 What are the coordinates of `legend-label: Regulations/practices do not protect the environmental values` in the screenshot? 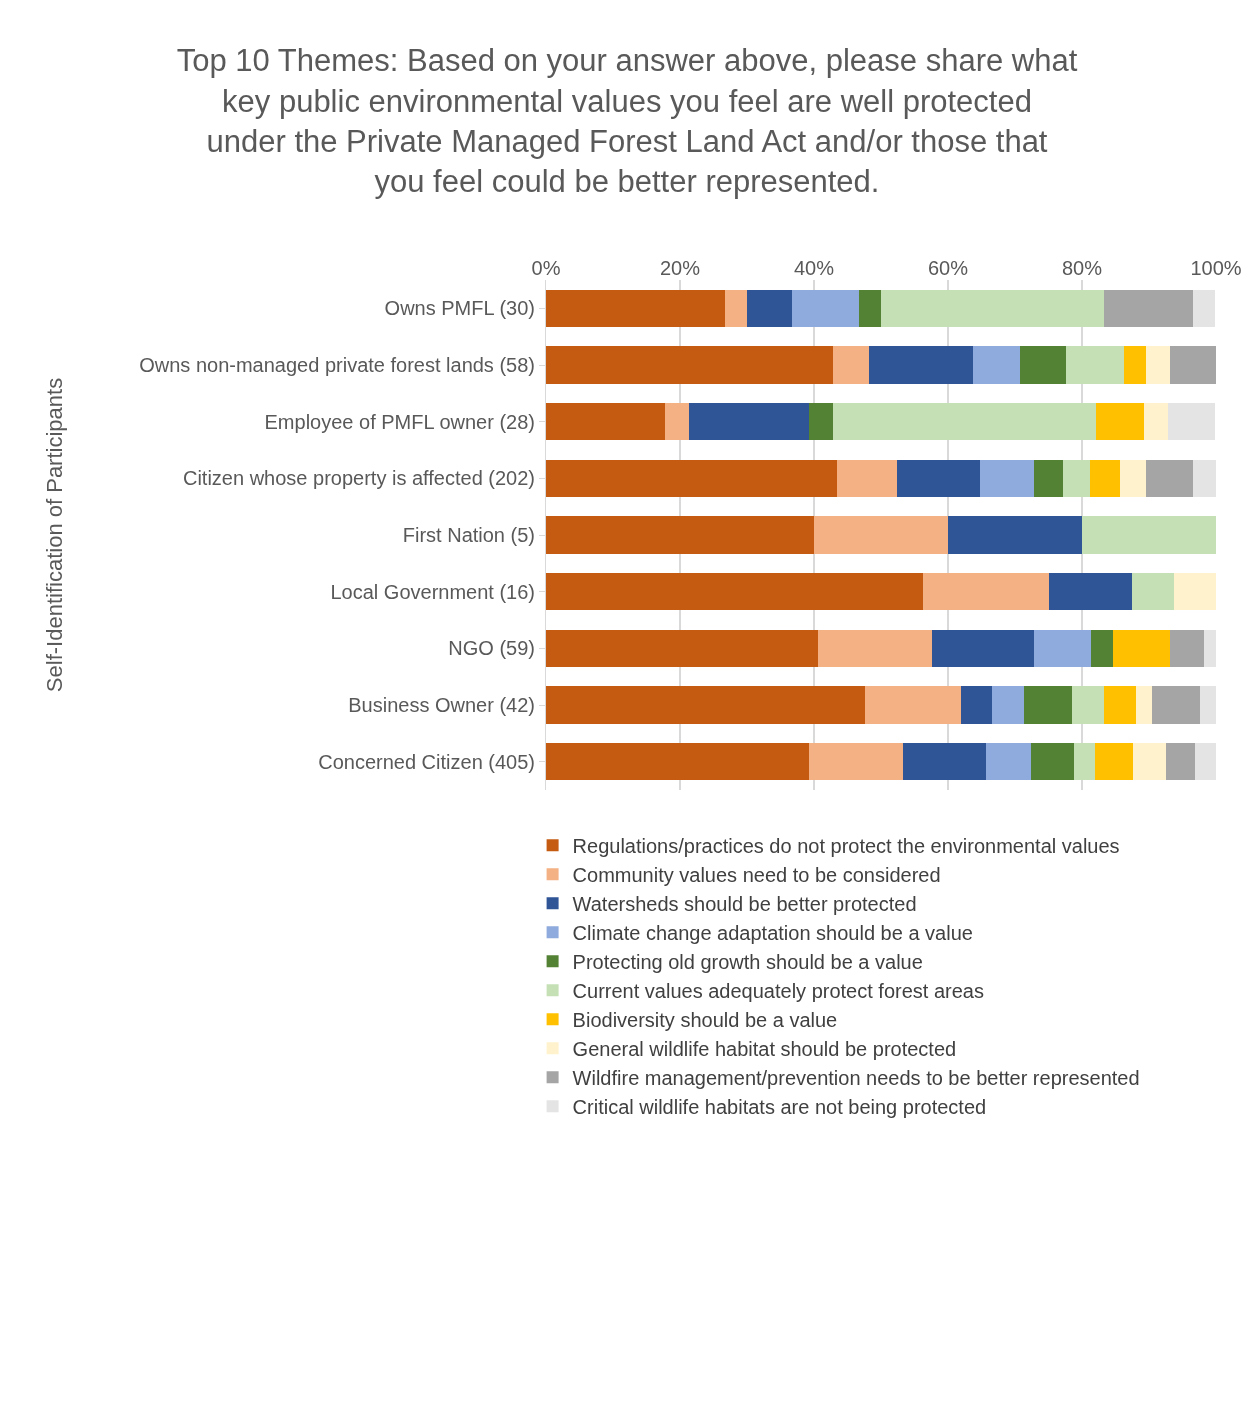 It's located at (846, 846).